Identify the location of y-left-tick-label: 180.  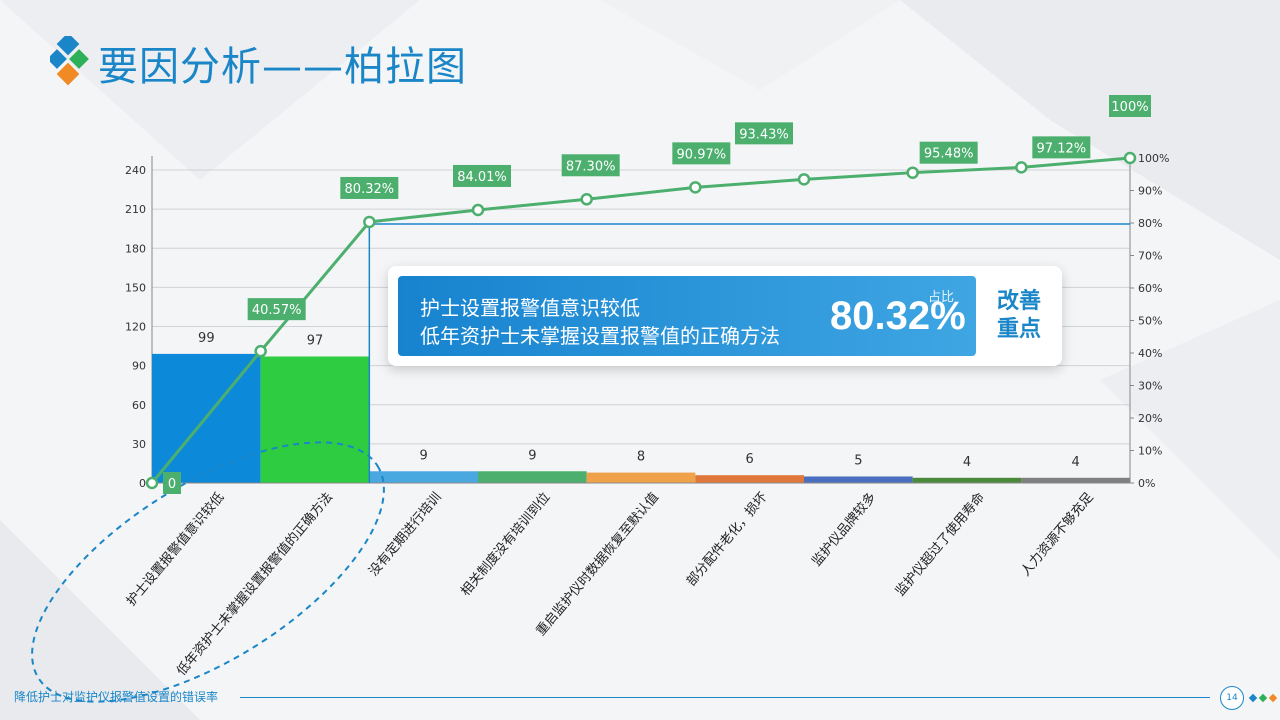
(135, 248).